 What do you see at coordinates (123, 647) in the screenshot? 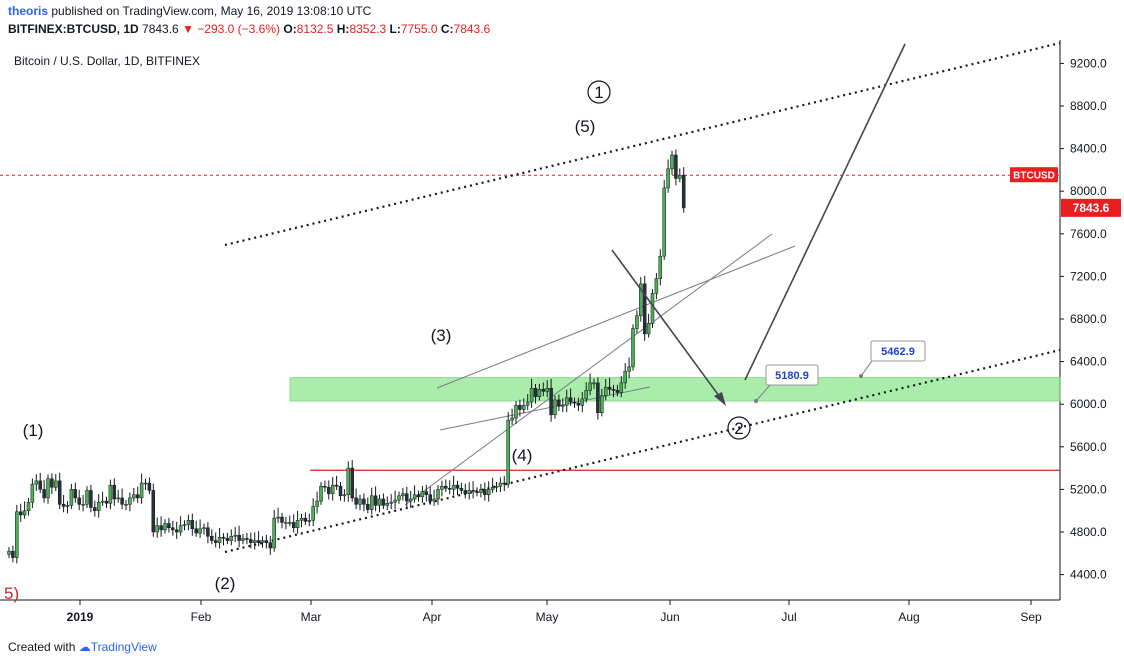
I see `tradingview-brand: TradingView` at bounding box center [123, 647].